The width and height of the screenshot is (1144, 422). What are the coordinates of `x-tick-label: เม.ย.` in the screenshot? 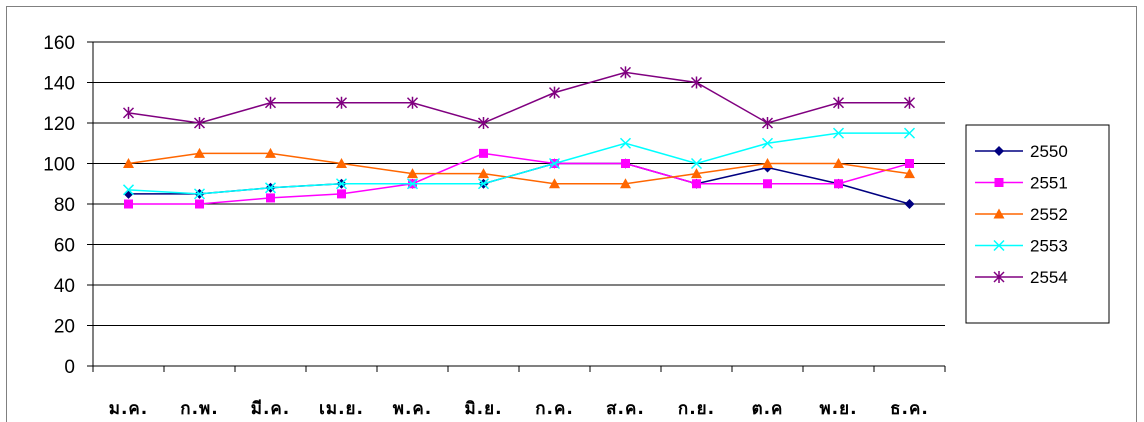 It's located at (341, 409).